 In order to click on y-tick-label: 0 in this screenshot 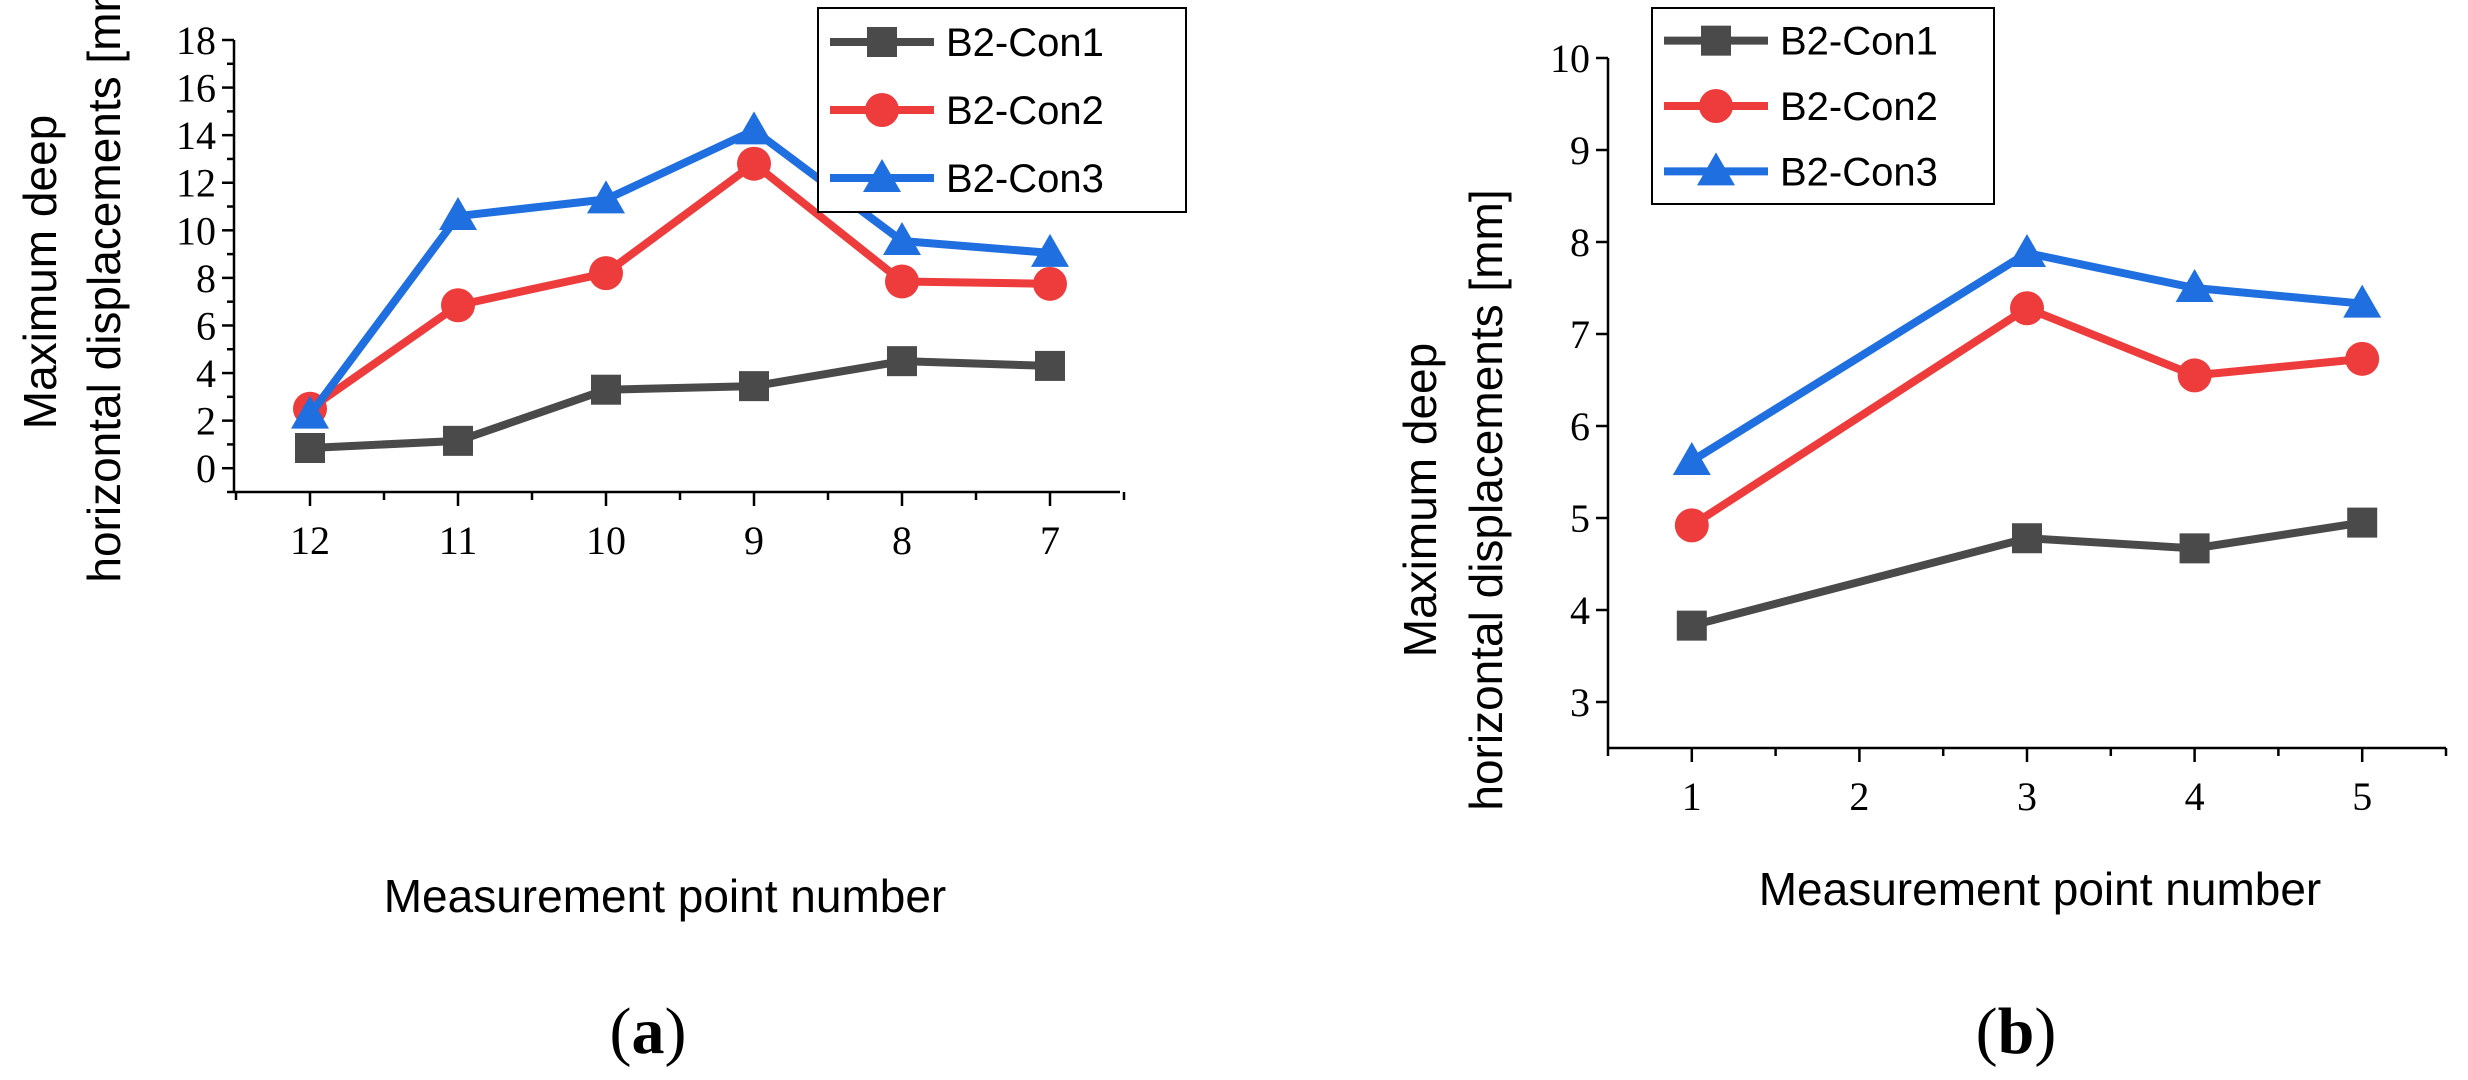, I will do `click(206, 468)`.